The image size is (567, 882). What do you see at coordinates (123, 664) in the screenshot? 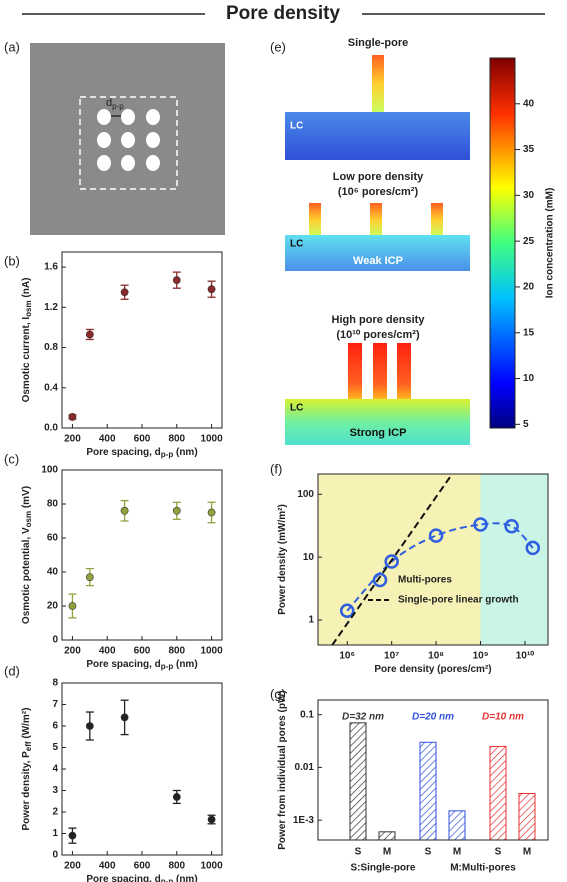
I see `x-axis-label-part: Pore spacing, d` at bounding box center [123, 664].